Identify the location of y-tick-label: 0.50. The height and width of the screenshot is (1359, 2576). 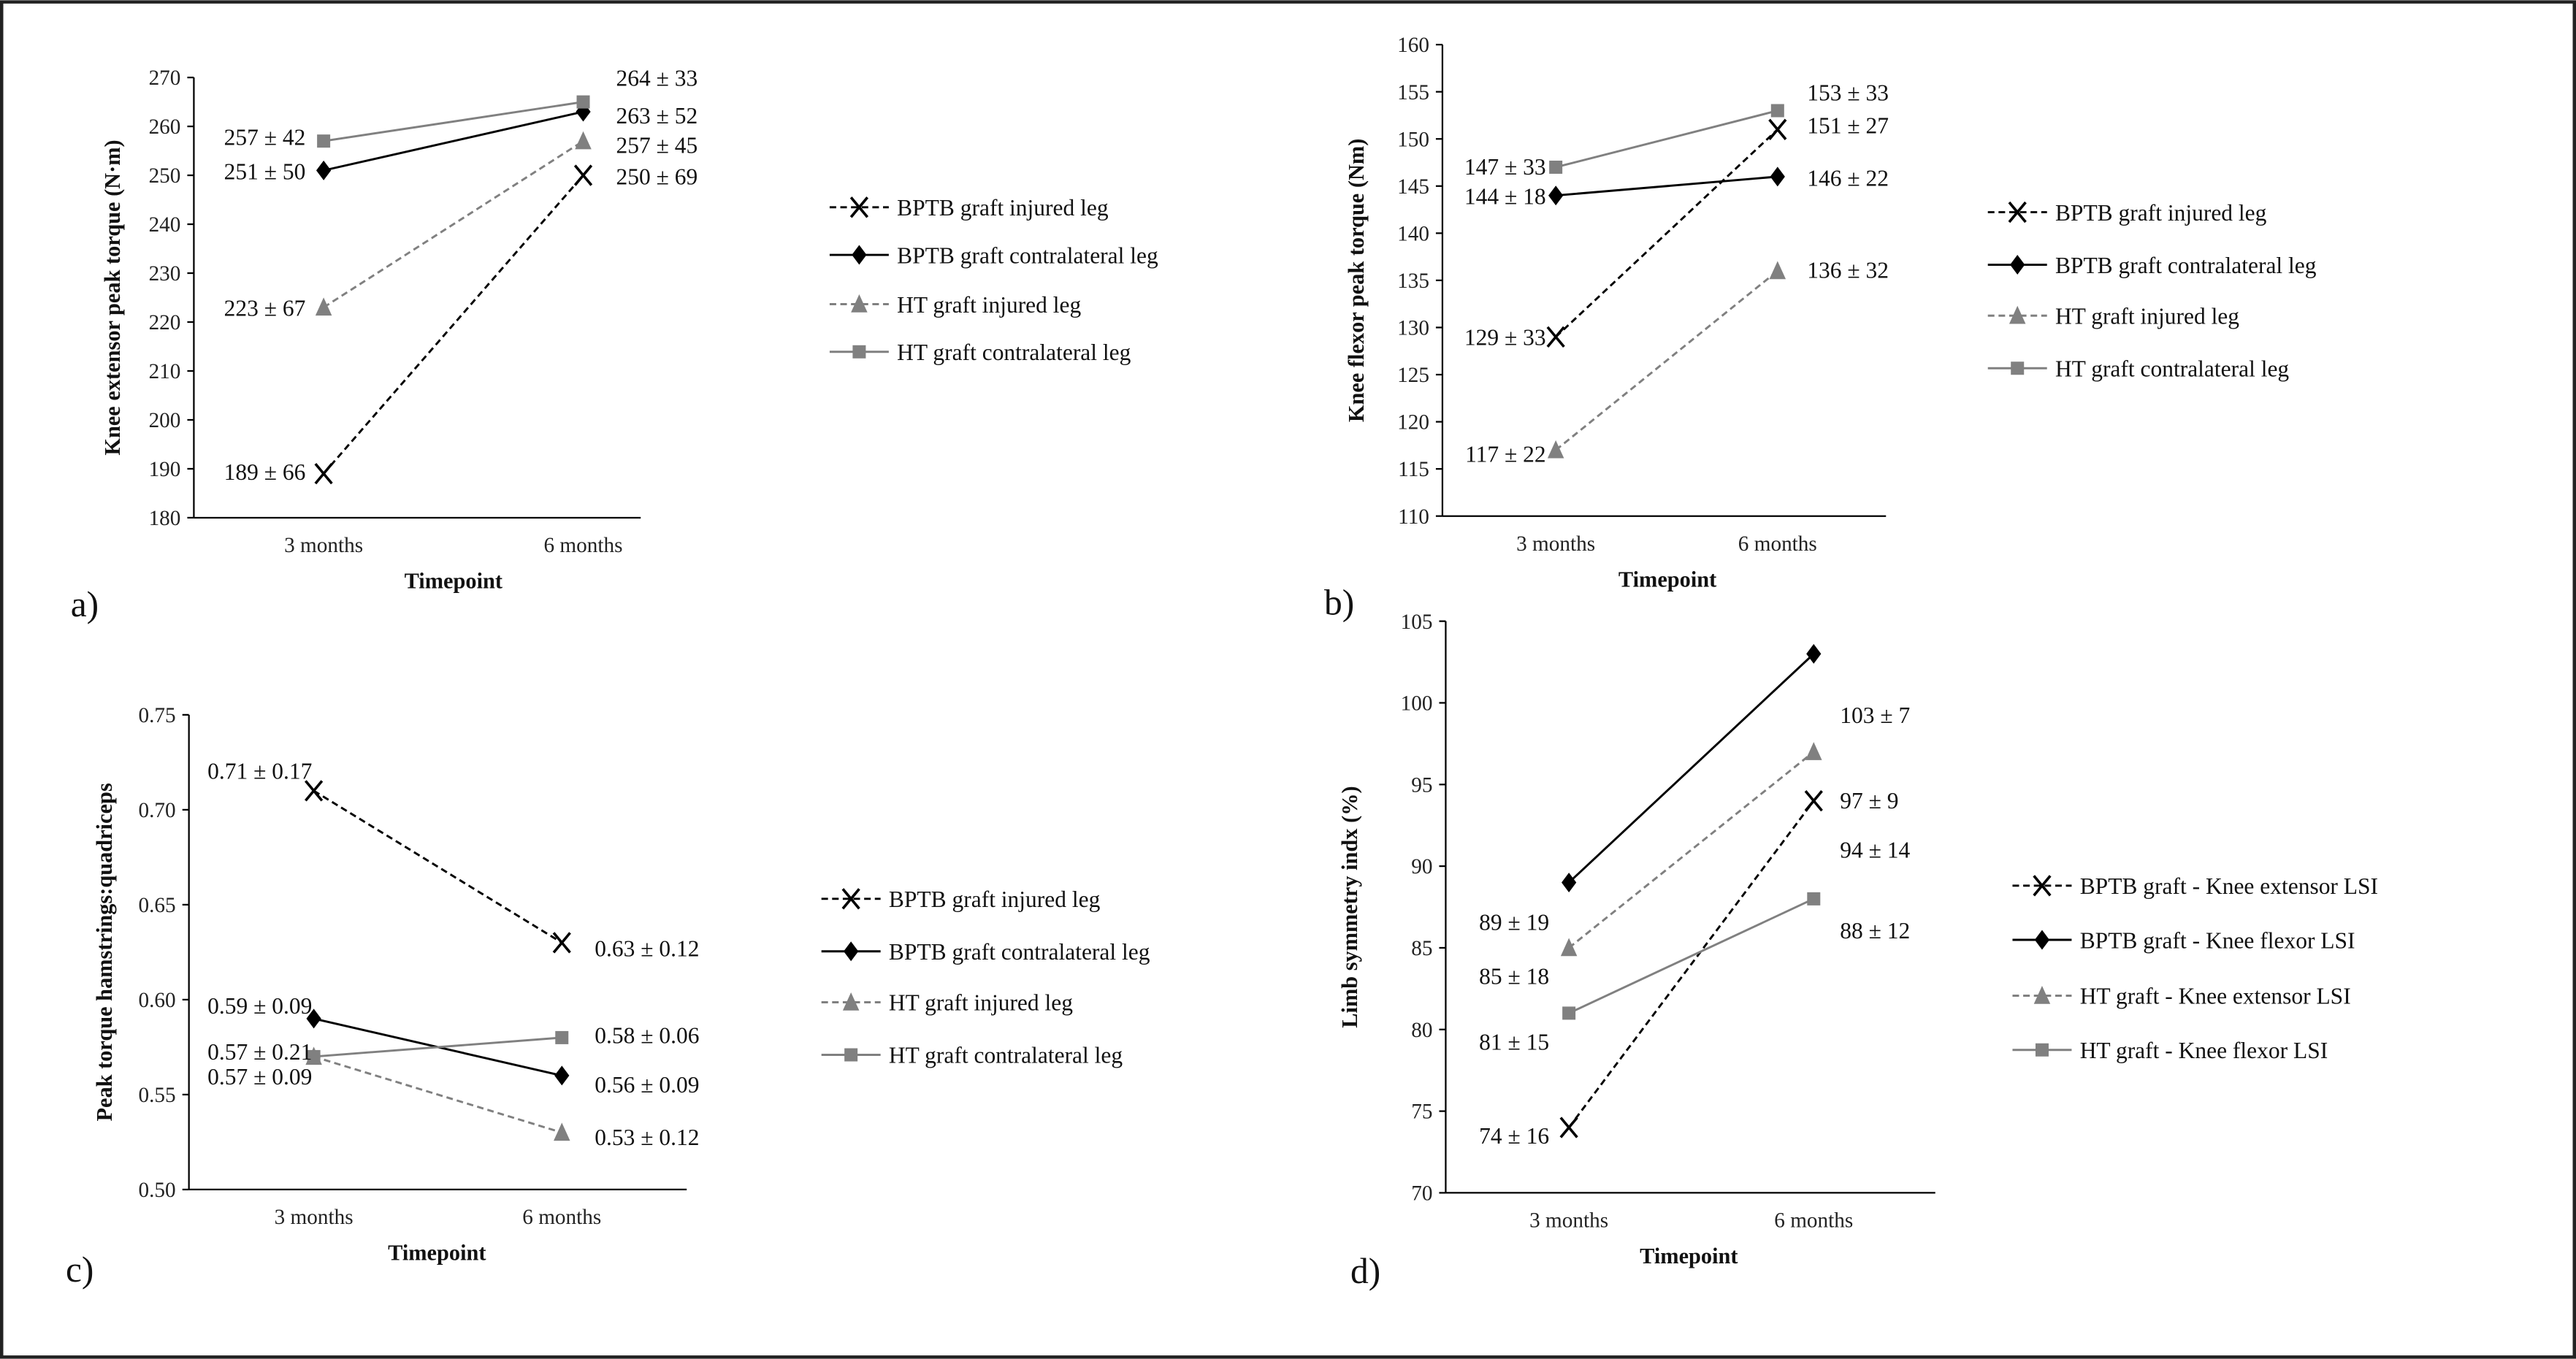
(157, 1191).